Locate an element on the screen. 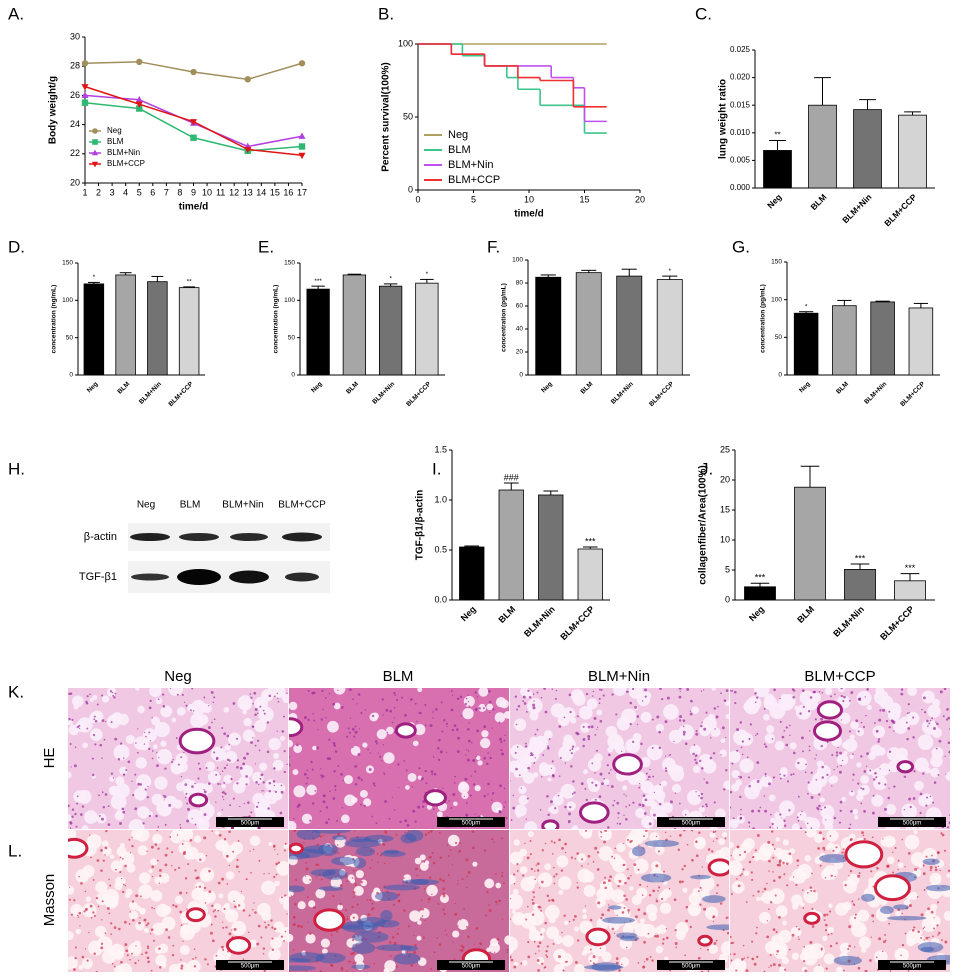  significance-mark: * is located at coordinates (427, 274).